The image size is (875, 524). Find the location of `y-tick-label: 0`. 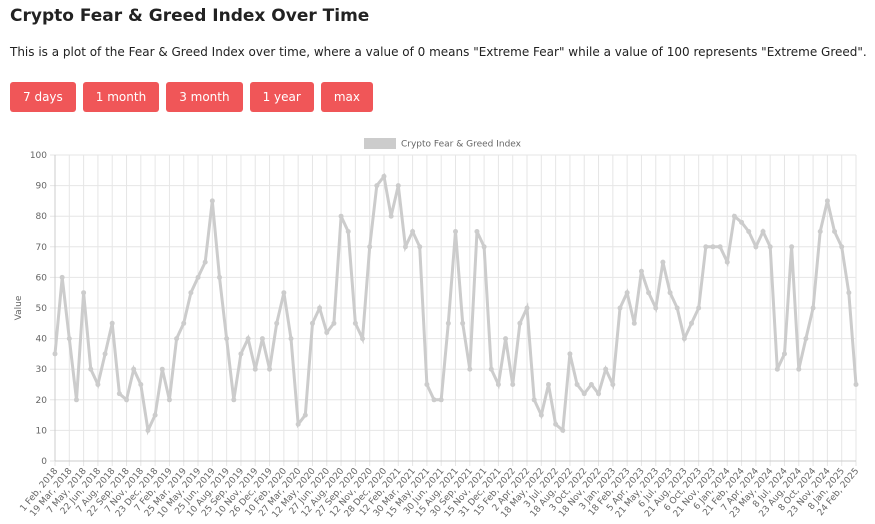

y-tick-label: 0 is located at coordinates (44, 462).